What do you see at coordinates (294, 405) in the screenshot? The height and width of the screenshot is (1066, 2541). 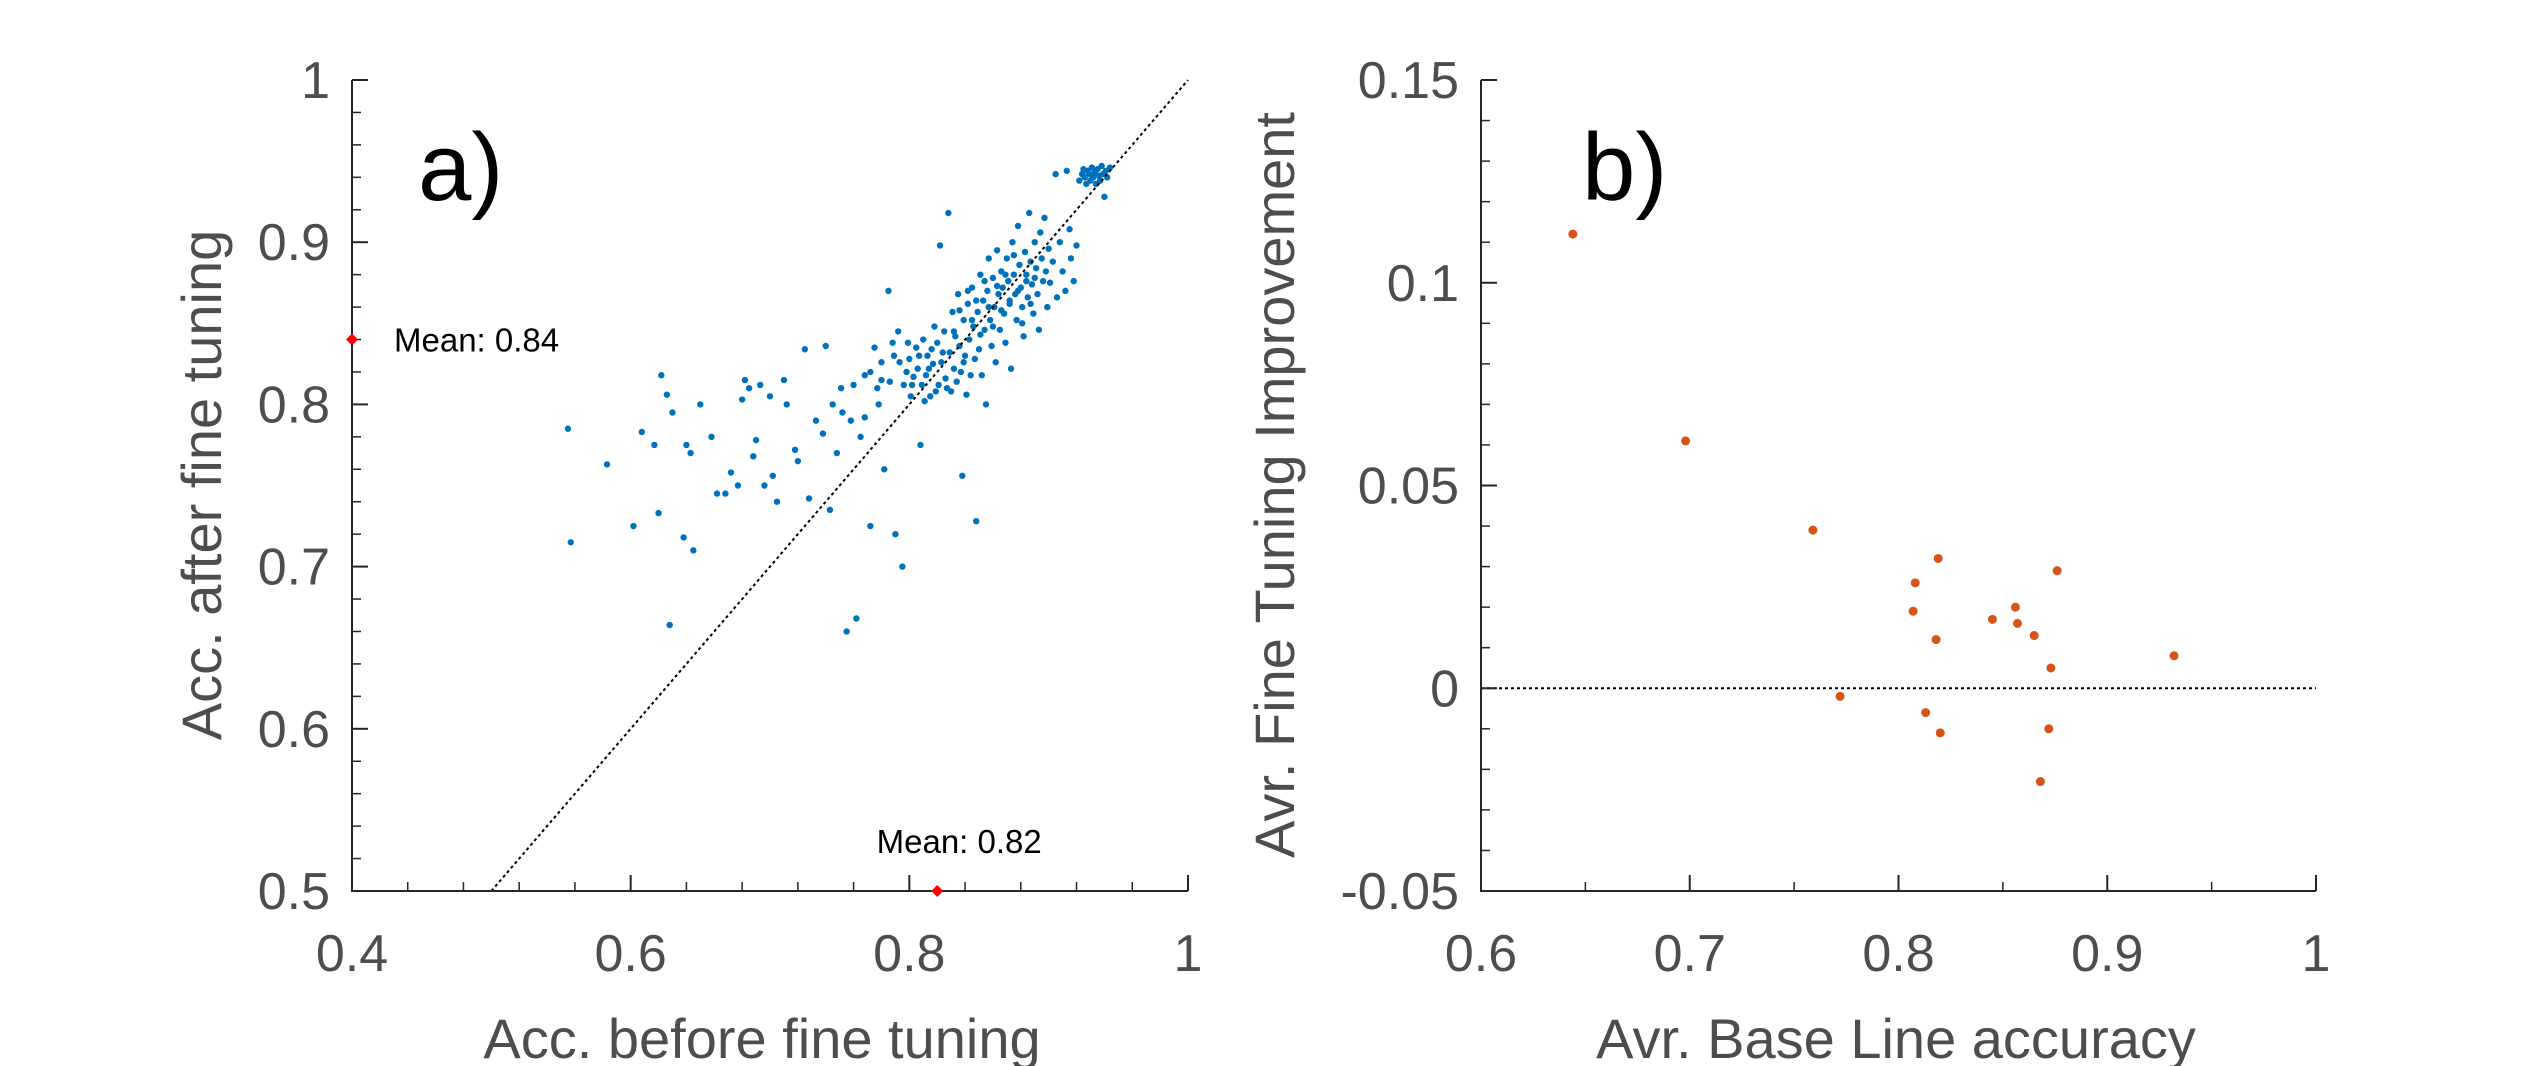 I see `panel-a-y-tick-label: 0.8` at bounding box center [294, 405].